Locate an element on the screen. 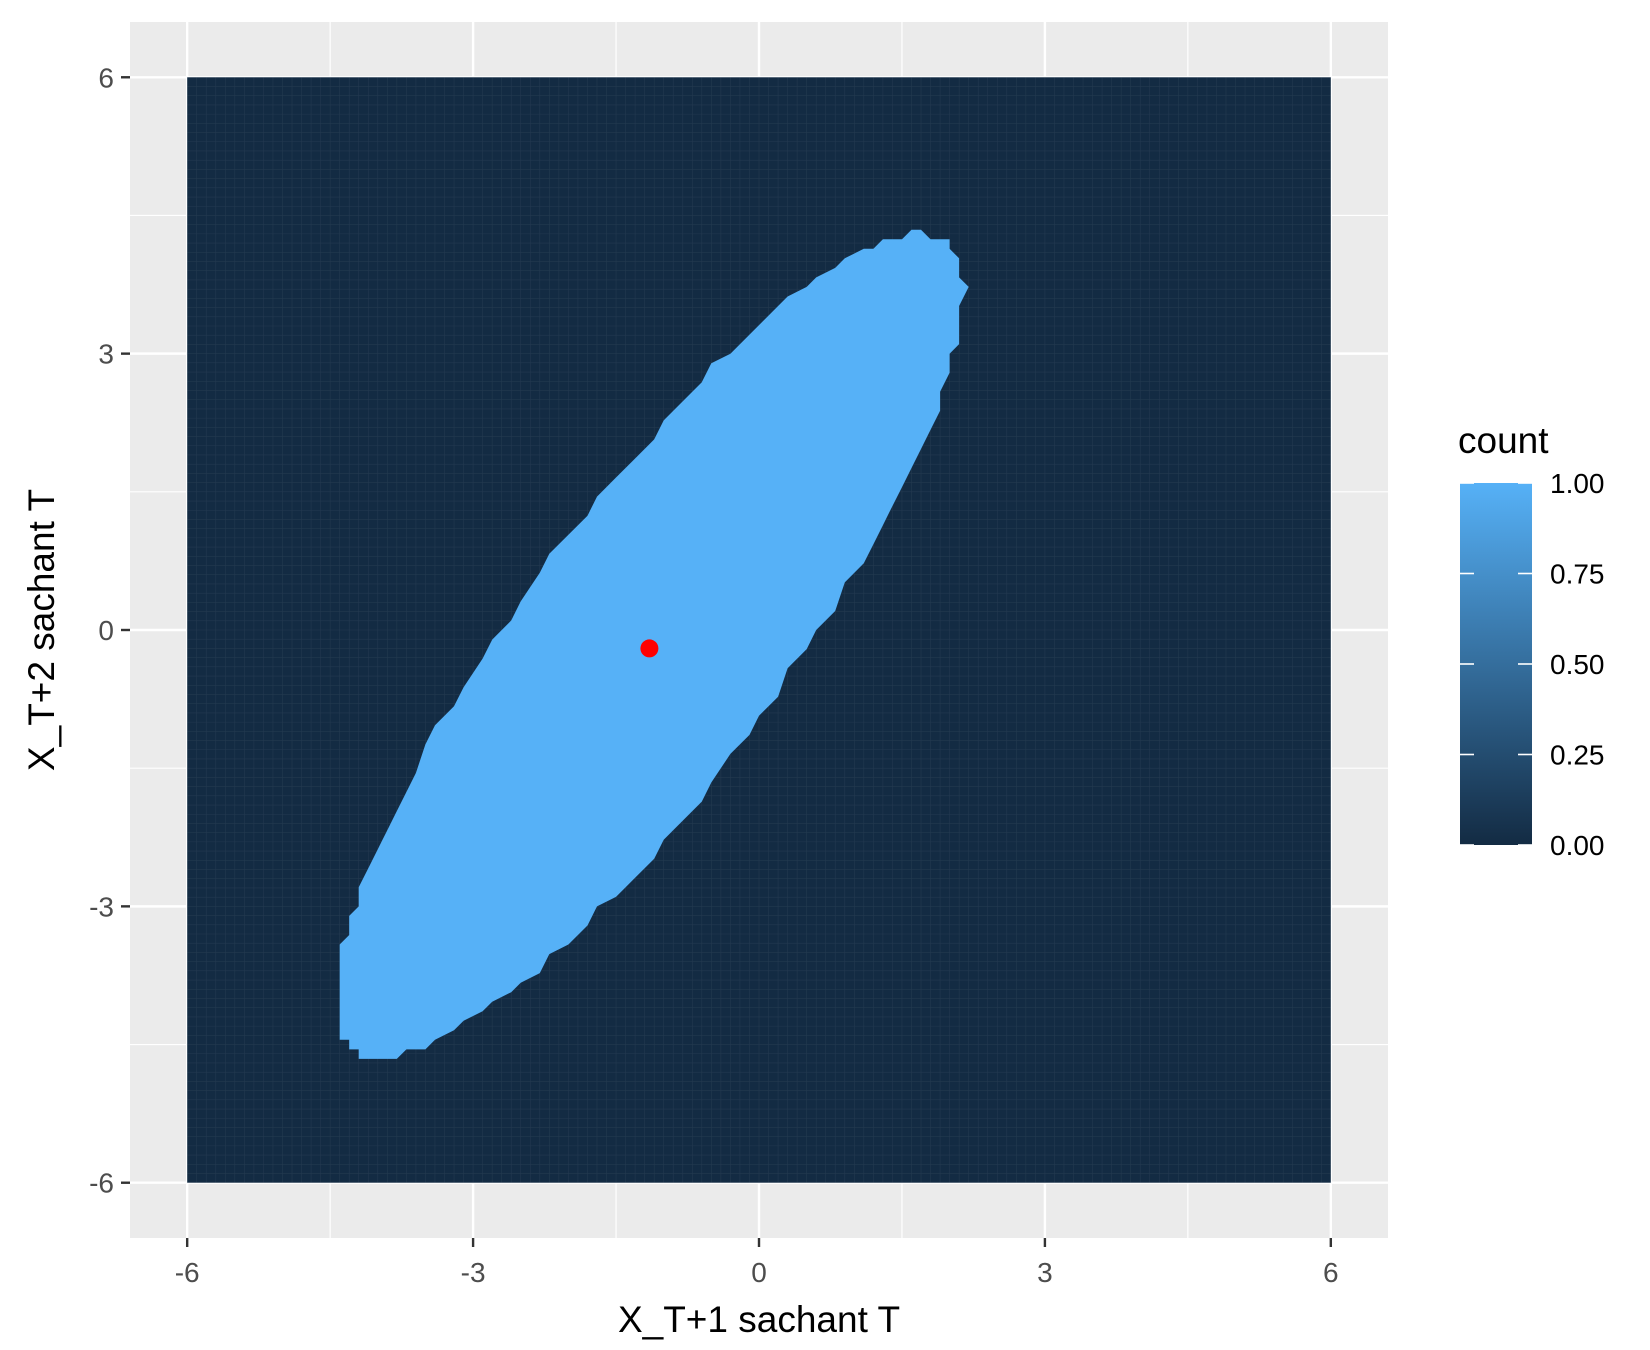 The height and width of the screenshot is (1350, 1650). x-tick-label: 6 is located at coordinates (1331, 1272).